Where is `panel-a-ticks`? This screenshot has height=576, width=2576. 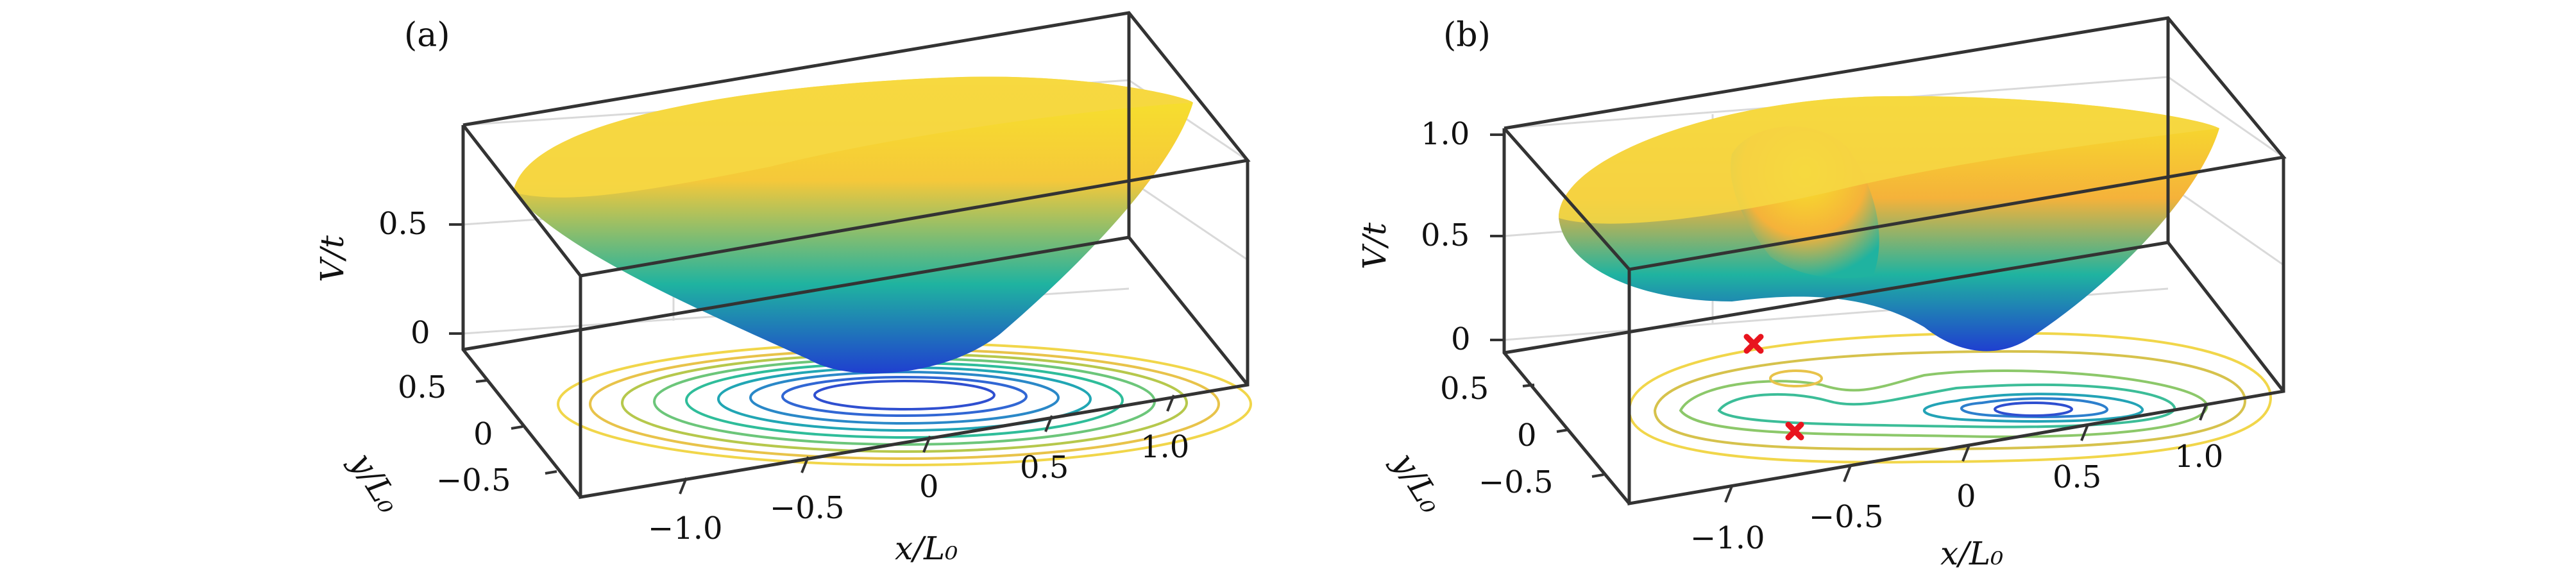
panel-a-ticks is located at coordinates (812, 359).